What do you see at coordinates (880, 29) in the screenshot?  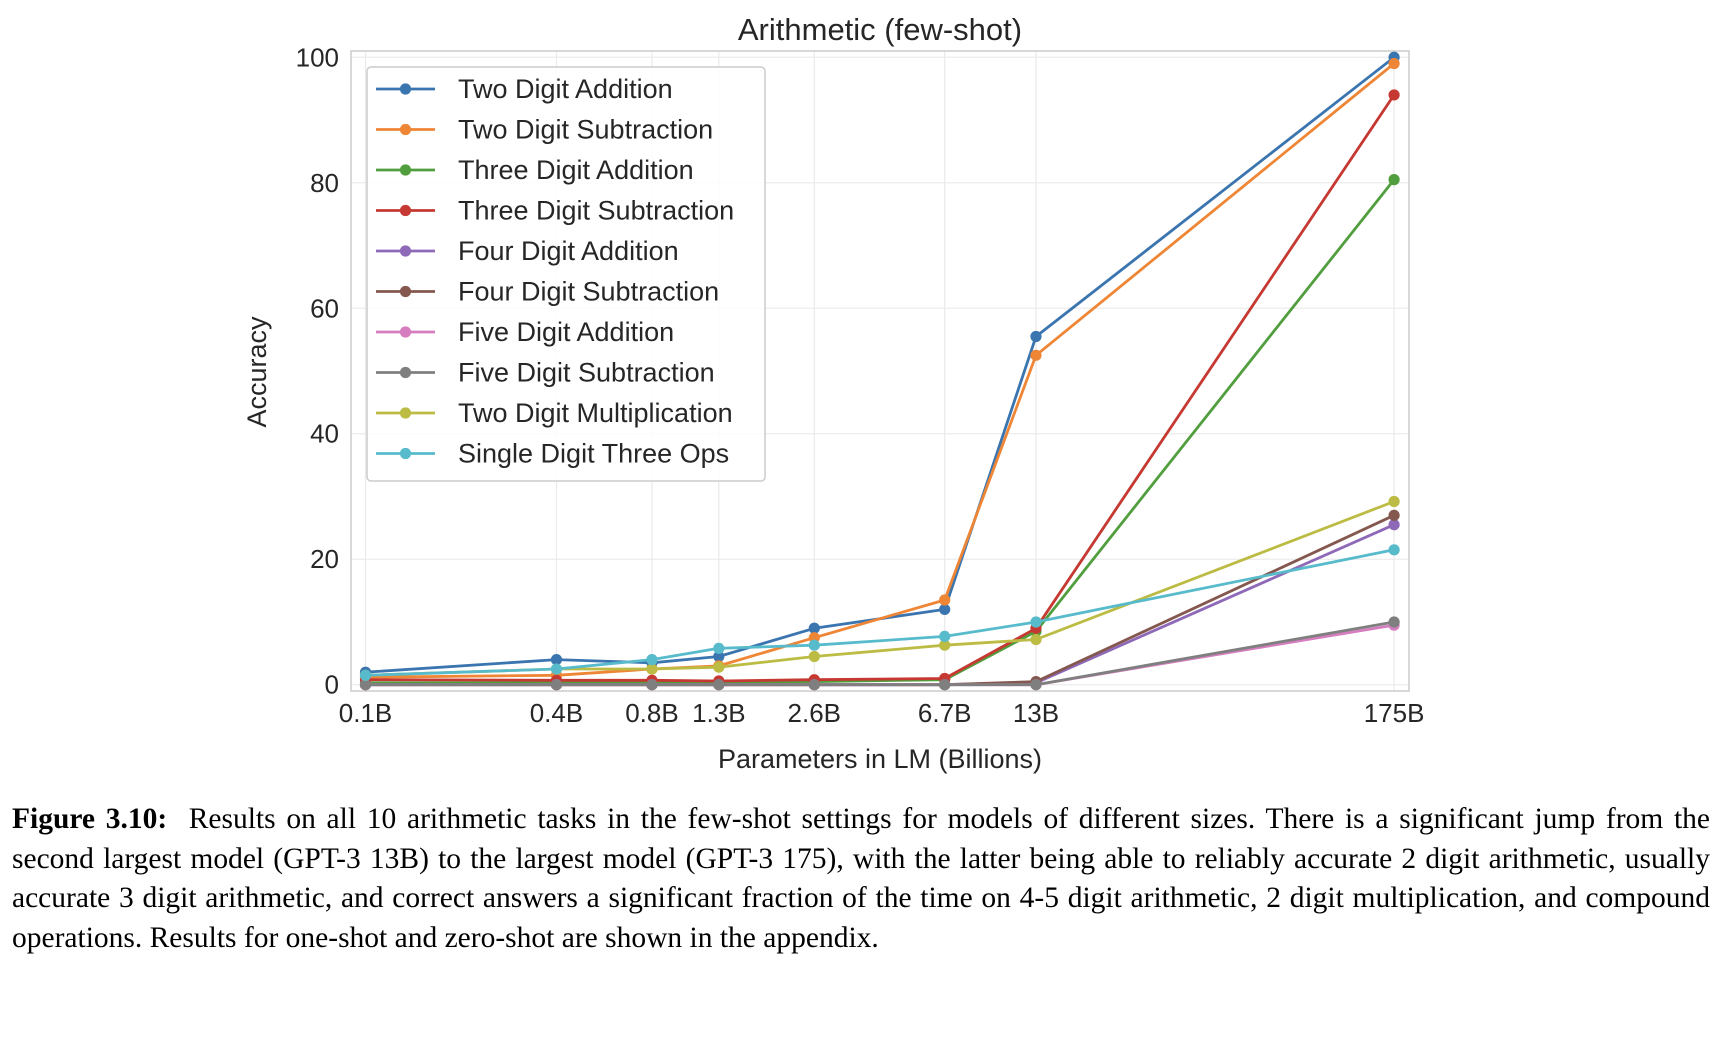 I see `chart-title: Arithmetic (few-shot)` at bounding box center [880, 29].